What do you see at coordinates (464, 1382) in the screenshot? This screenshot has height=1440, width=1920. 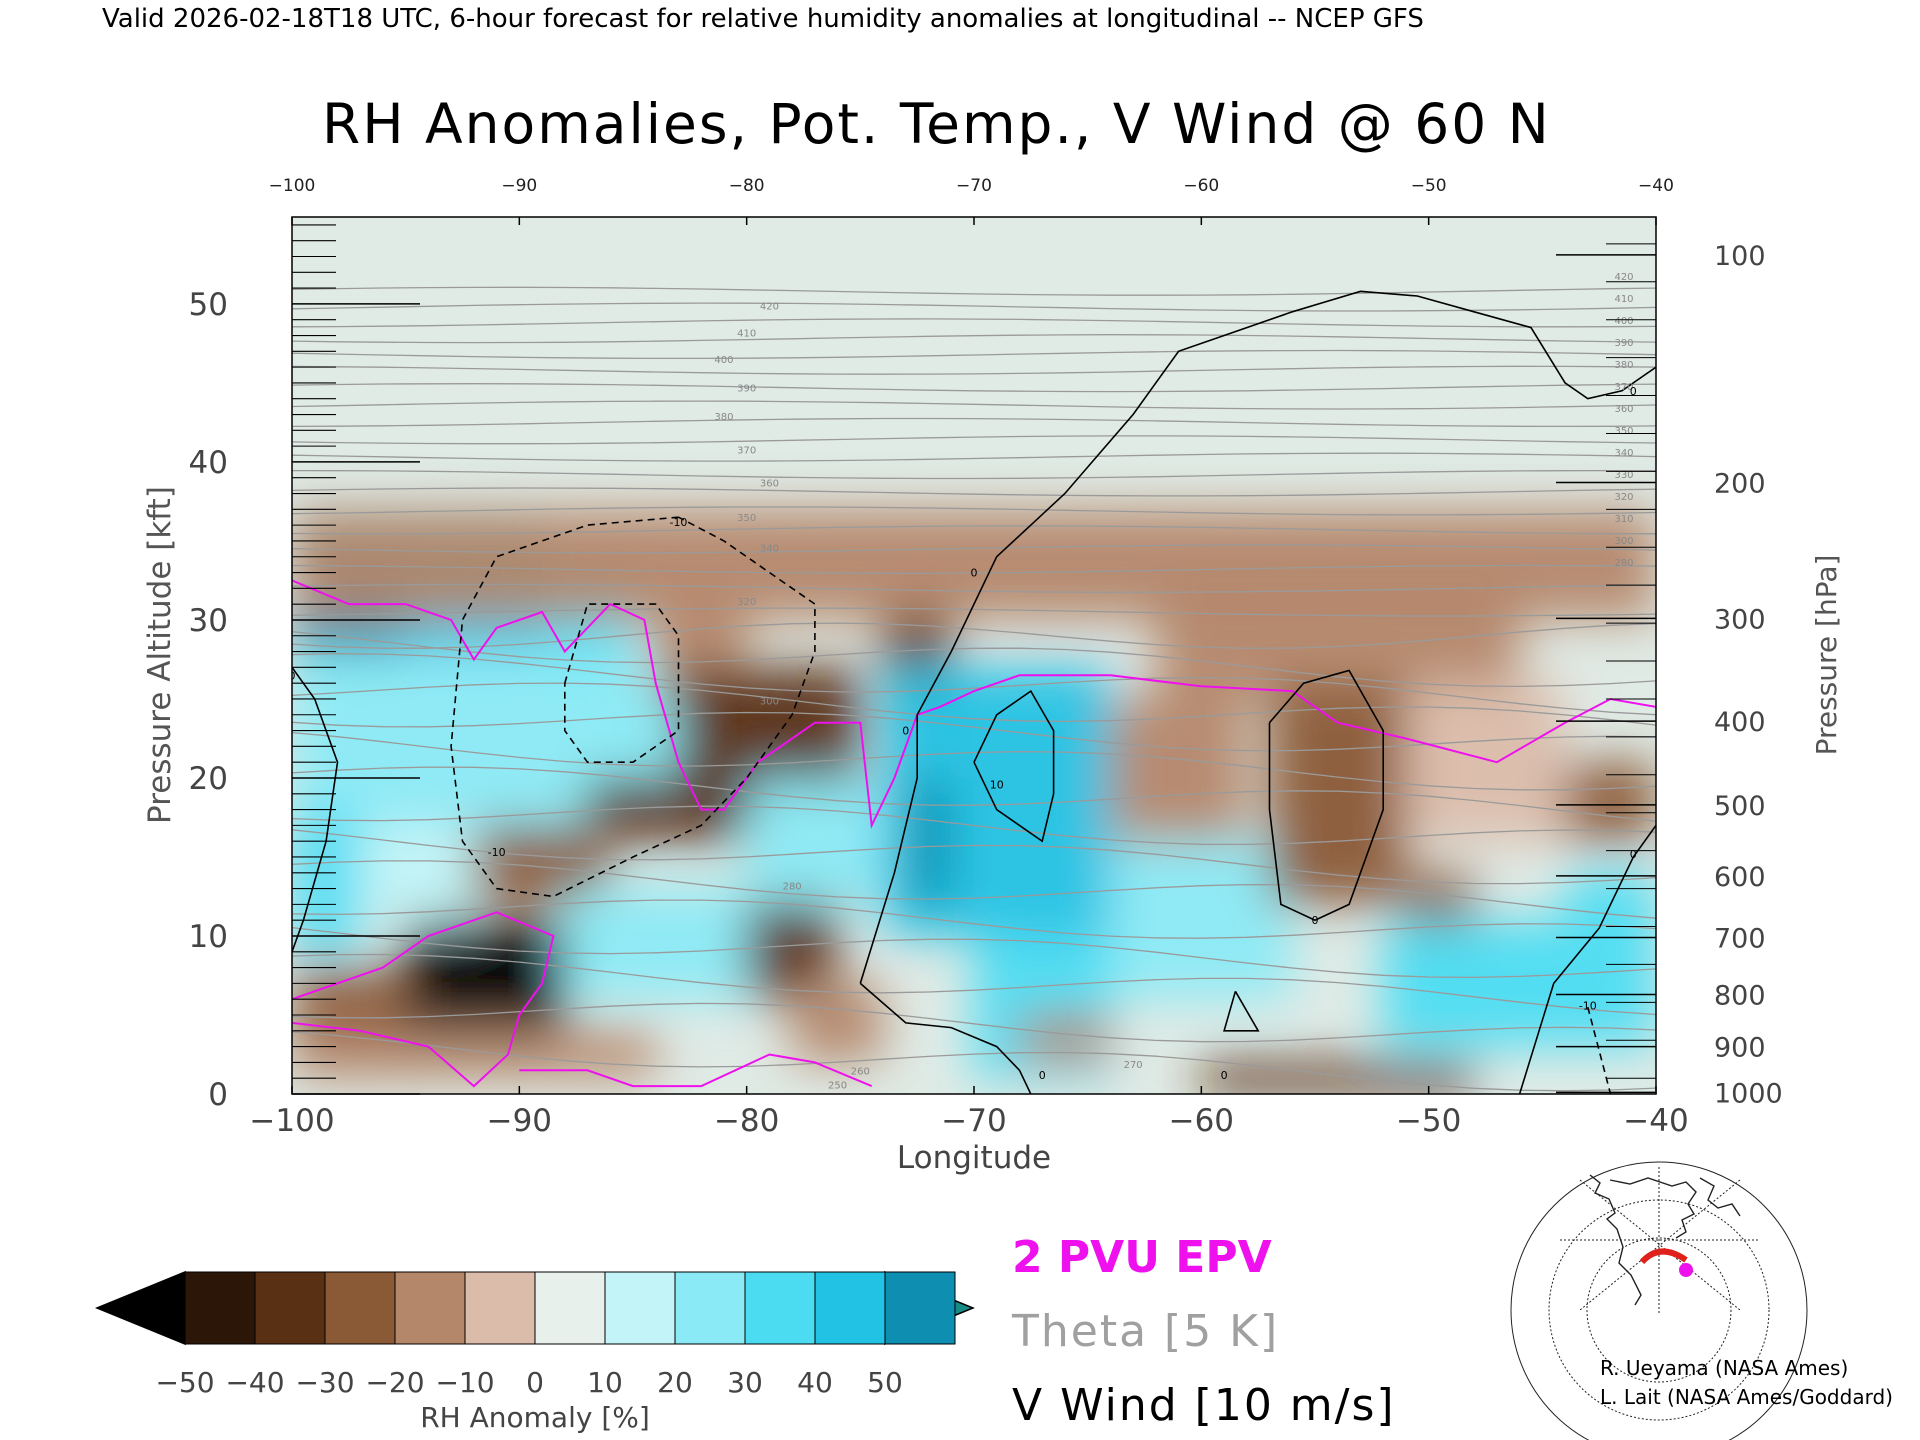 I see `colorbar-tick-label: −10` at bounding box center [464, 1382].